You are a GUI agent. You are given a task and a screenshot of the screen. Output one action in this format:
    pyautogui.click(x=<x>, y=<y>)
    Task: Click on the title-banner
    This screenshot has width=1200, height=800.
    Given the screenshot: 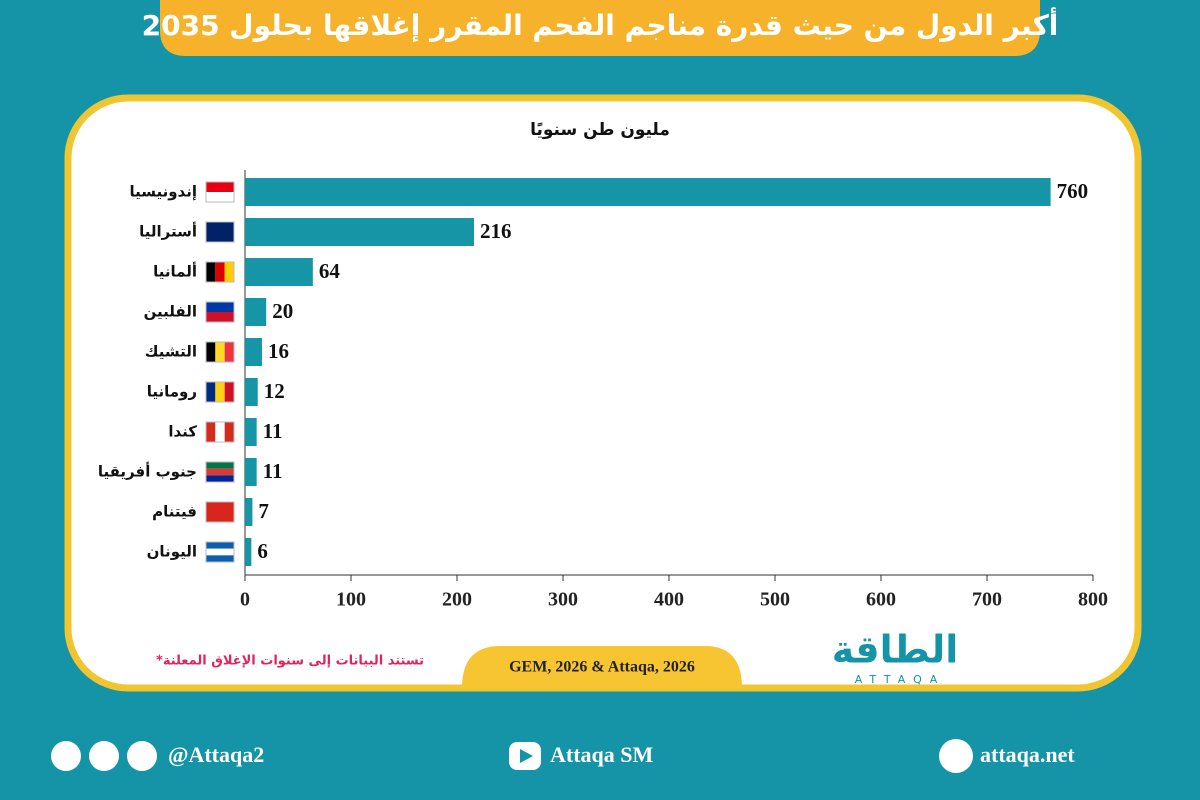 What is the action you would take?
    pyautogui.click(x=600, y=28)
    